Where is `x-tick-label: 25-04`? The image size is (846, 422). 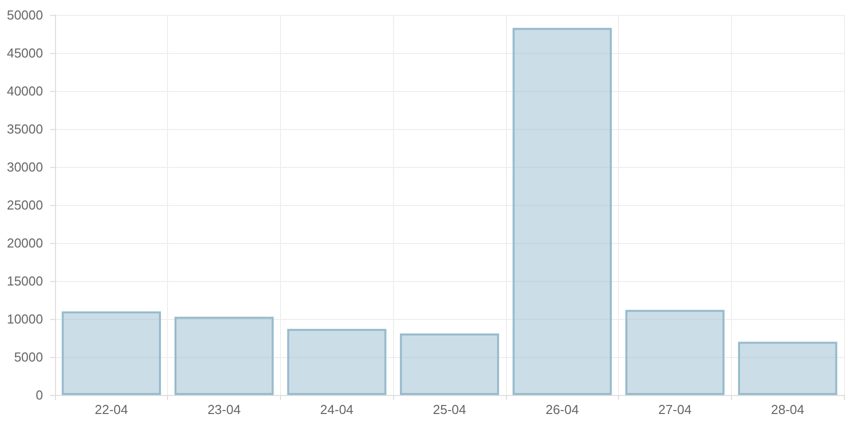 x-tick-label: 25-04 is located at coordinates (449, 409).